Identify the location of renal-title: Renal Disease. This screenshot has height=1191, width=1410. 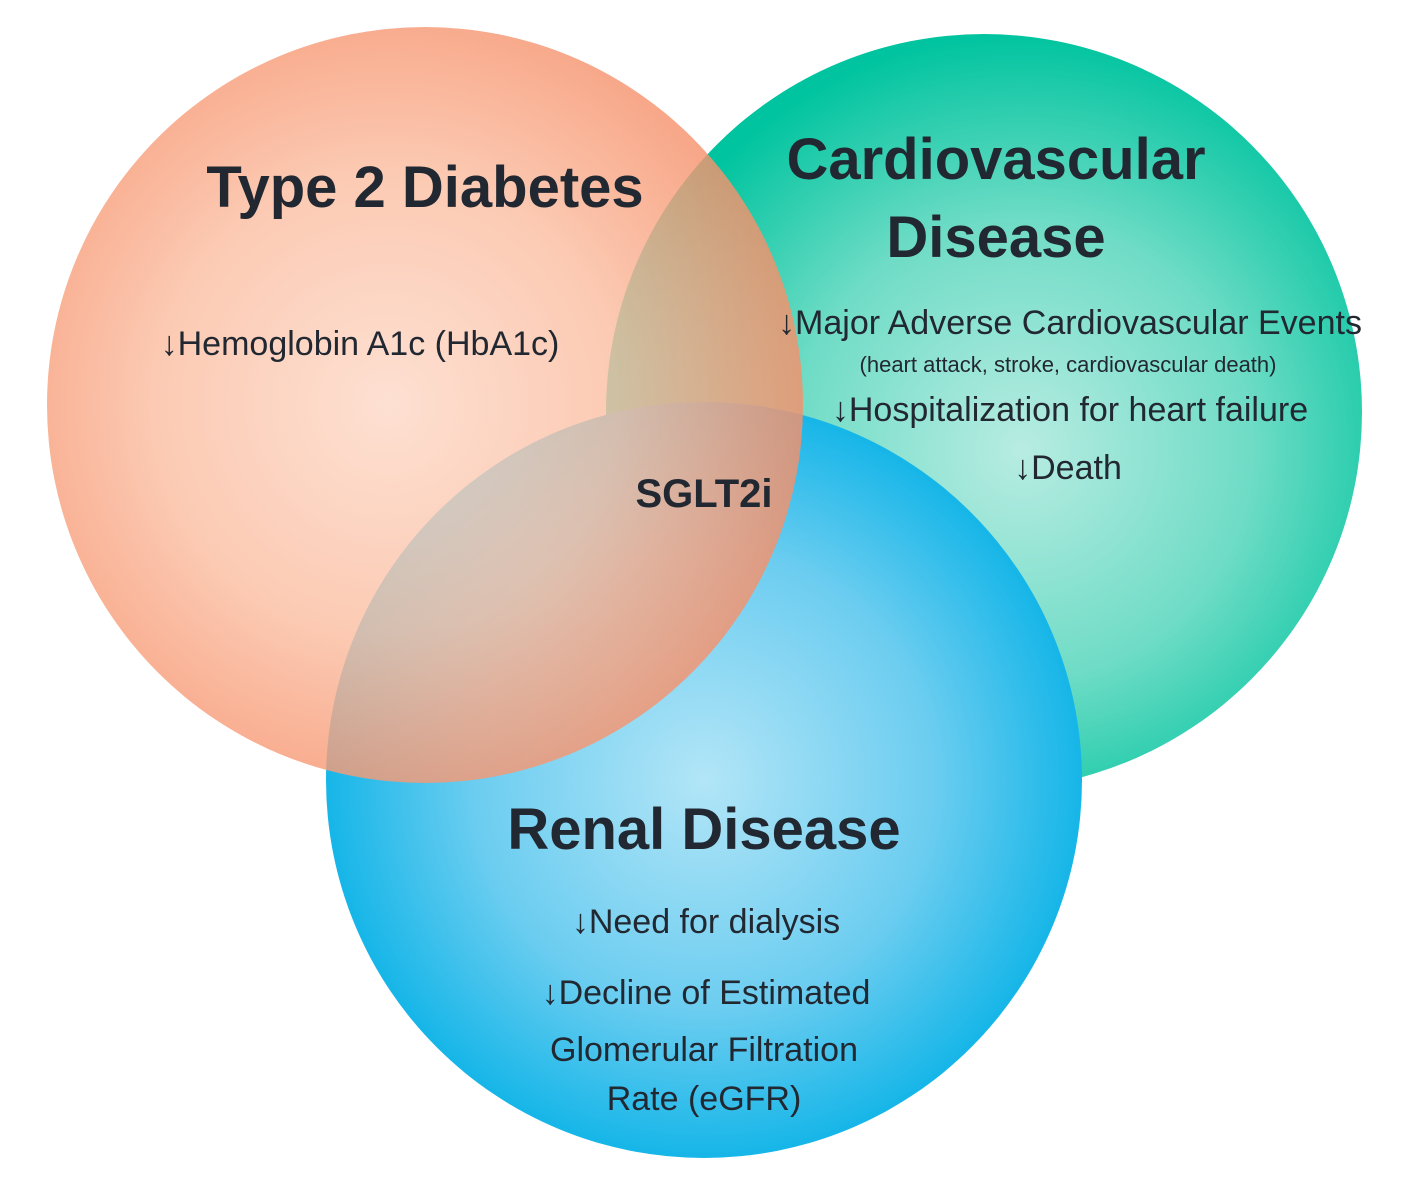
(703, 829).